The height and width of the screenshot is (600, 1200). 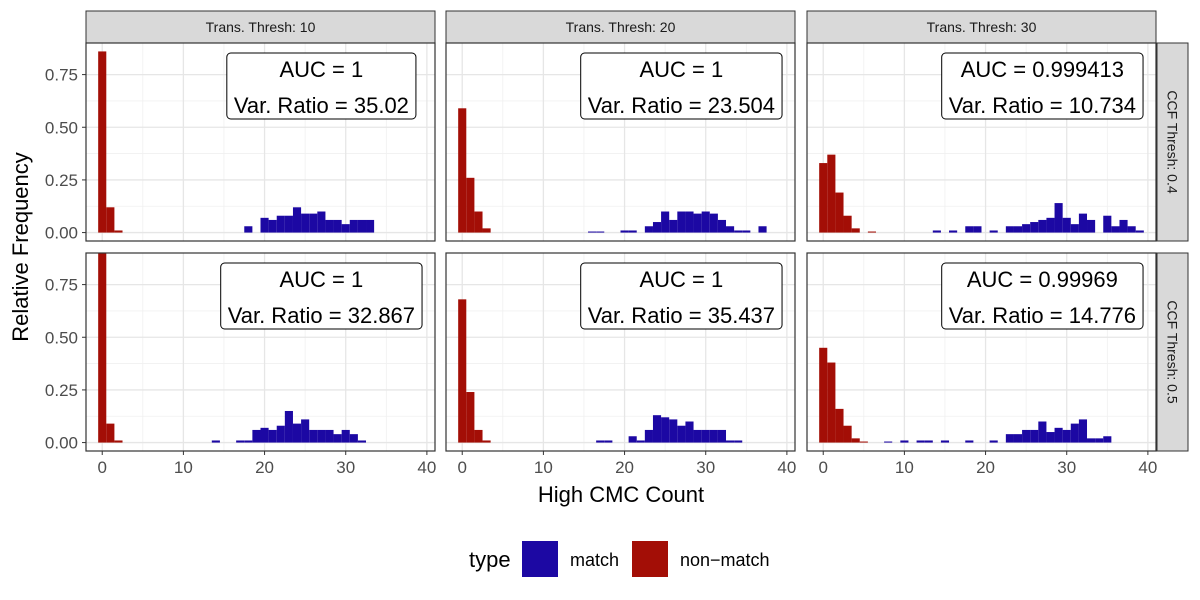 What do you see at coordinates (619, 559) in the screenshot?
I see `legend: type match non−match` at bounding box center [619, 559].